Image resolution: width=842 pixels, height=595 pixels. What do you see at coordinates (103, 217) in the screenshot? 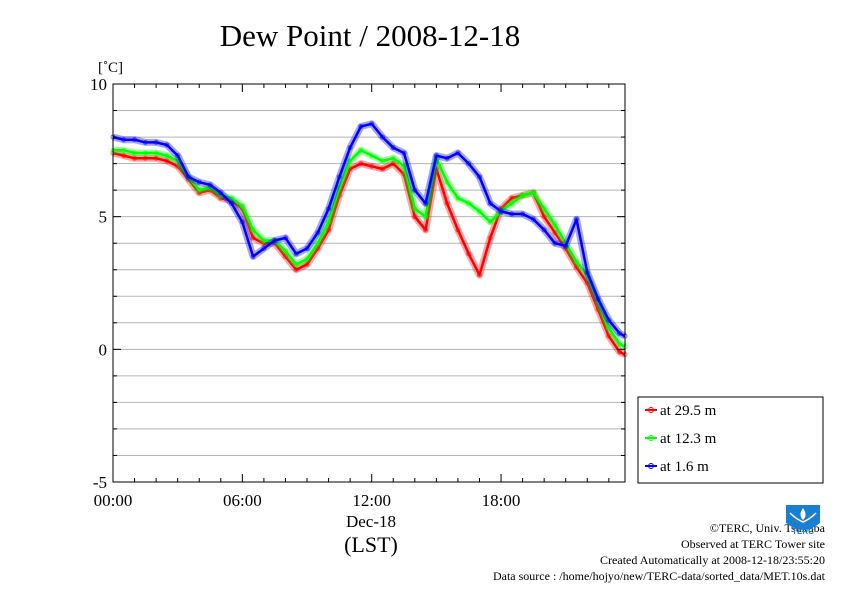
I see `y-tick-label: 5` at bounding box center [103, 217].